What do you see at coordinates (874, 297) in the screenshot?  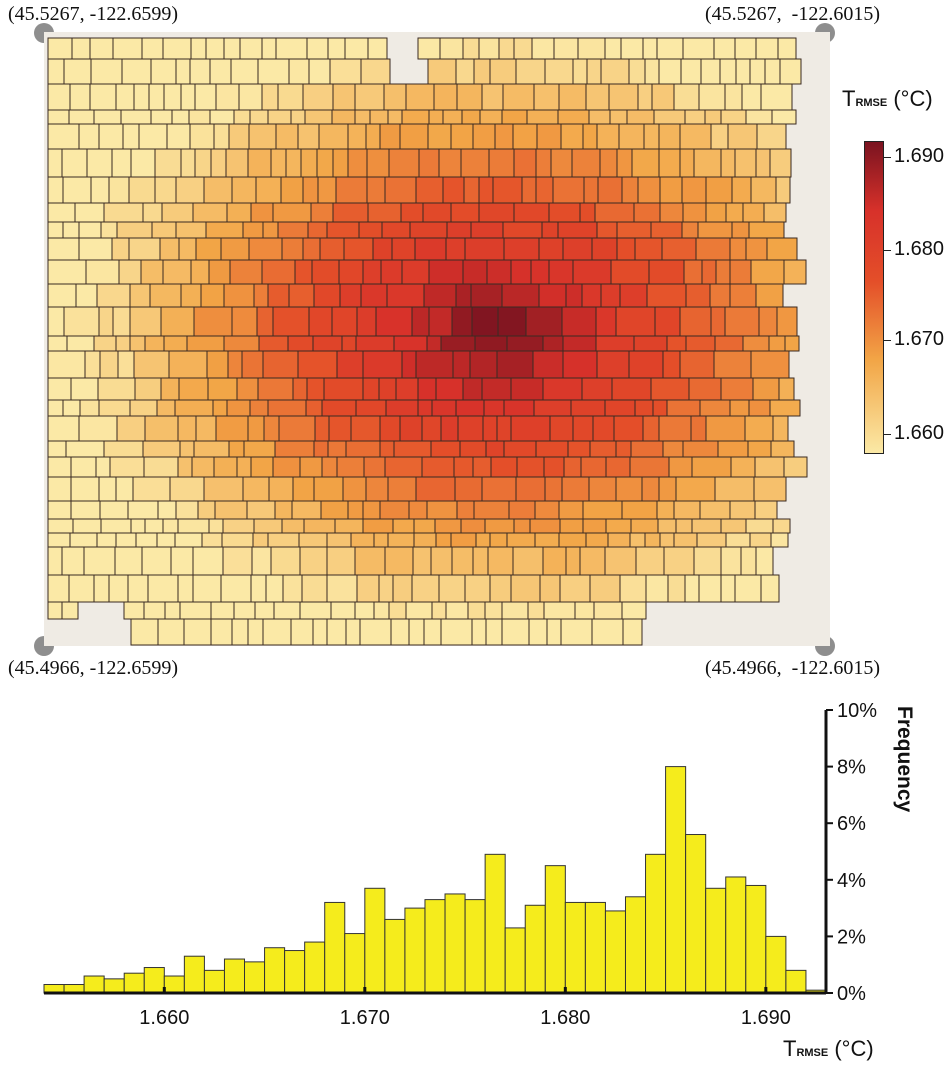 I see `colorbar` at bounding box center [874, 297].